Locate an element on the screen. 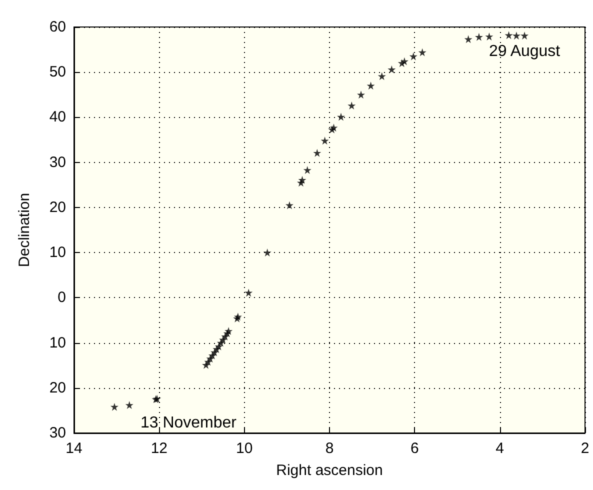 The height and width of the screenshot is (490, 593). x-tick-label: 4 is located at coordinates (500, 448).